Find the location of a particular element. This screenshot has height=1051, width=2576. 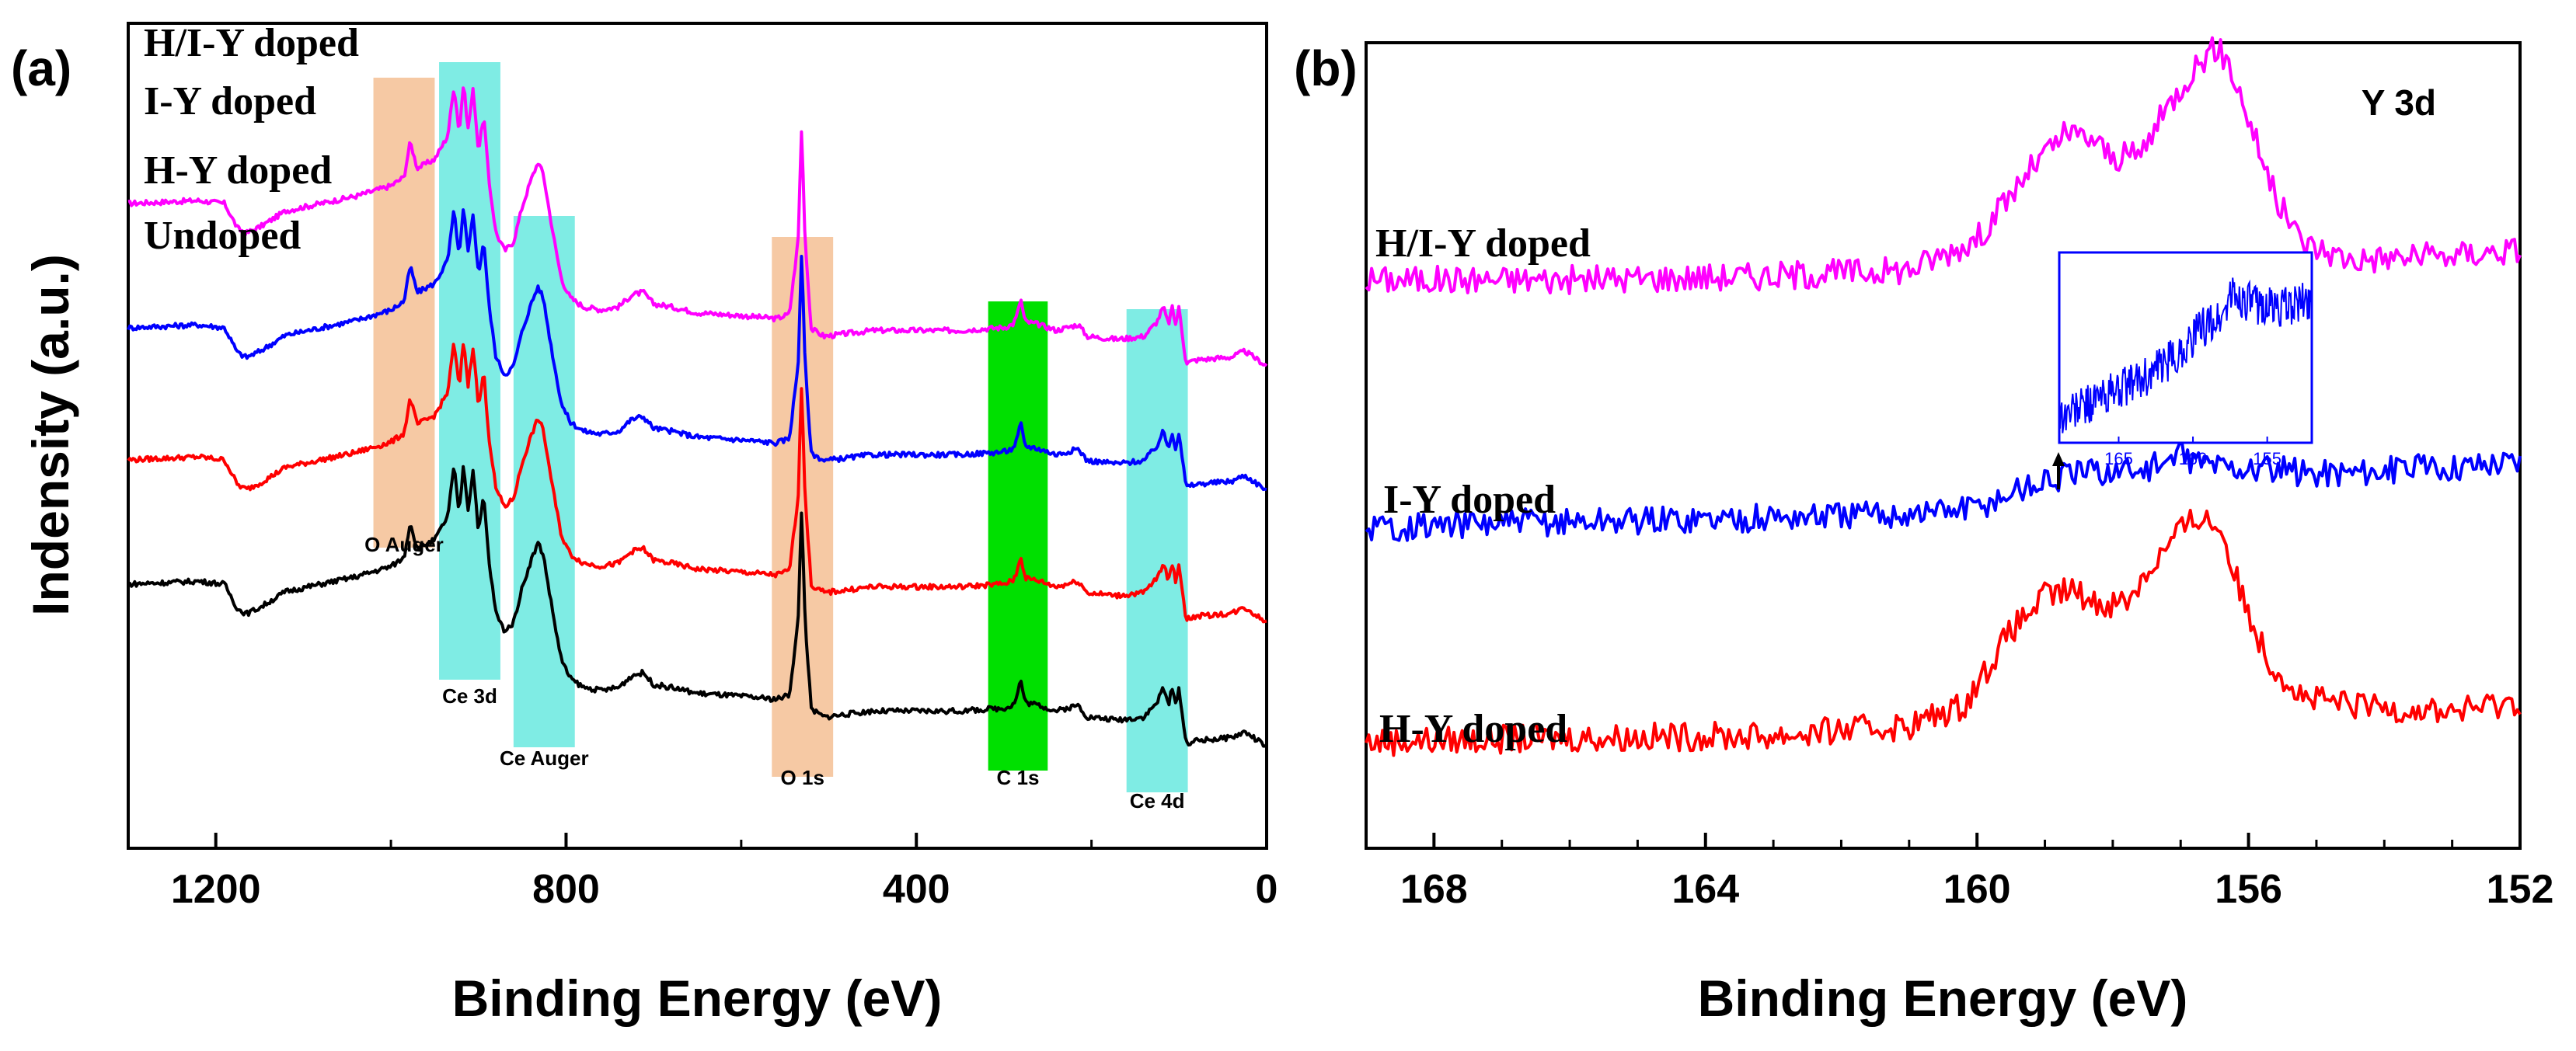

series-line-b-h-i-y-doped is located at coordinates (1943, 165).